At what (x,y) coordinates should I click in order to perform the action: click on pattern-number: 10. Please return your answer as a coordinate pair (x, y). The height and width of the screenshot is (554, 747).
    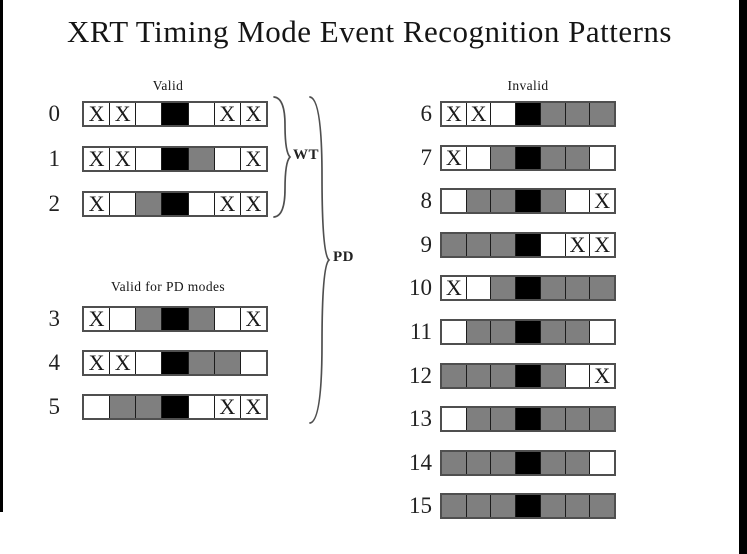
    Looking at the image, I should click on (420, 288).